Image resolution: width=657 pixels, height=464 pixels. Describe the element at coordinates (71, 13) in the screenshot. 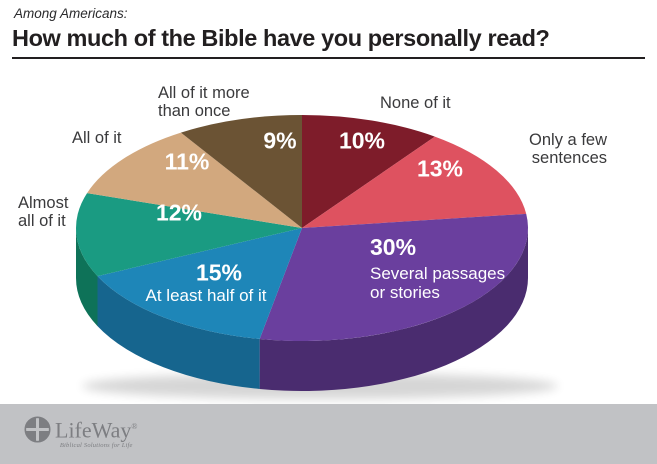

I see `kicker-text: Among Americans:` at that location.